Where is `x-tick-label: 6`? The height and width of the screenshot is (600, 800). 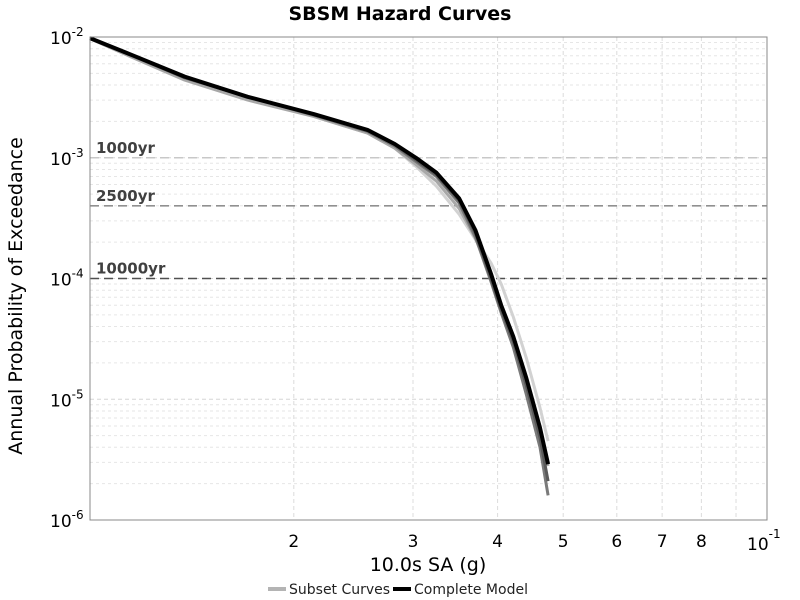
x-tick-label: 6 is located at coordinates (616, 542).